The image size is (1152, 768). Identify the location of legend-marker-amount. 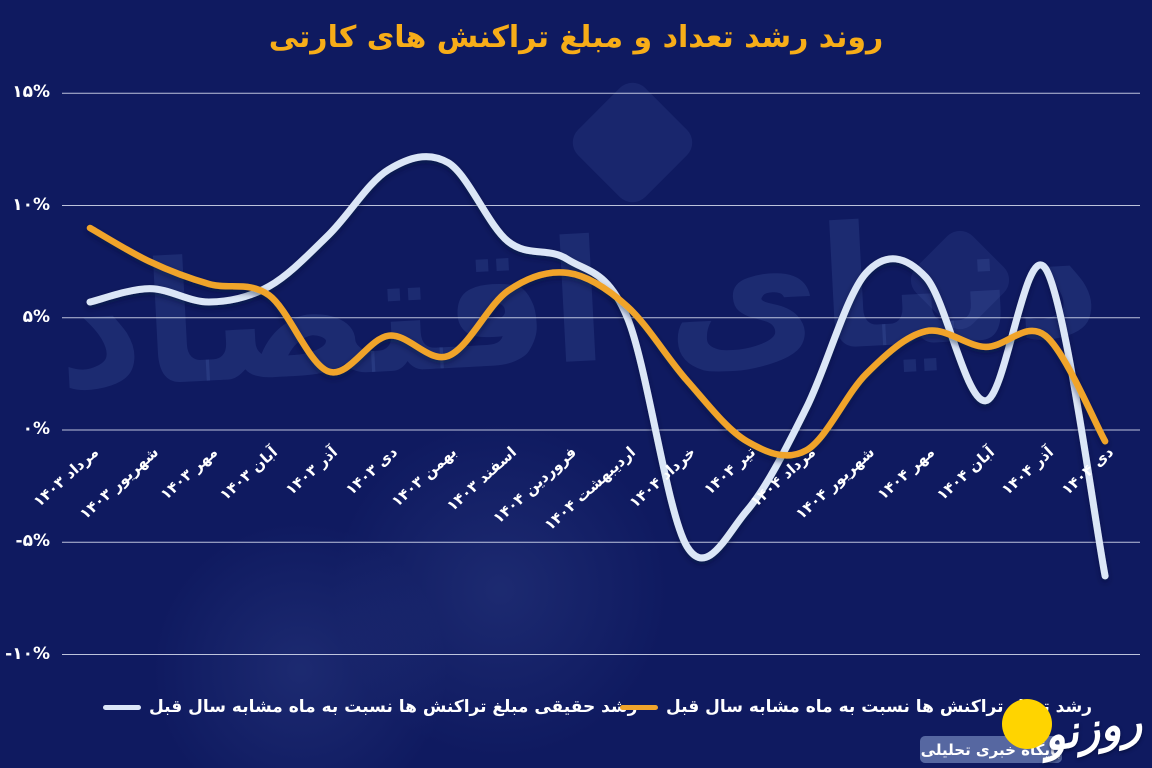
(122, 707).